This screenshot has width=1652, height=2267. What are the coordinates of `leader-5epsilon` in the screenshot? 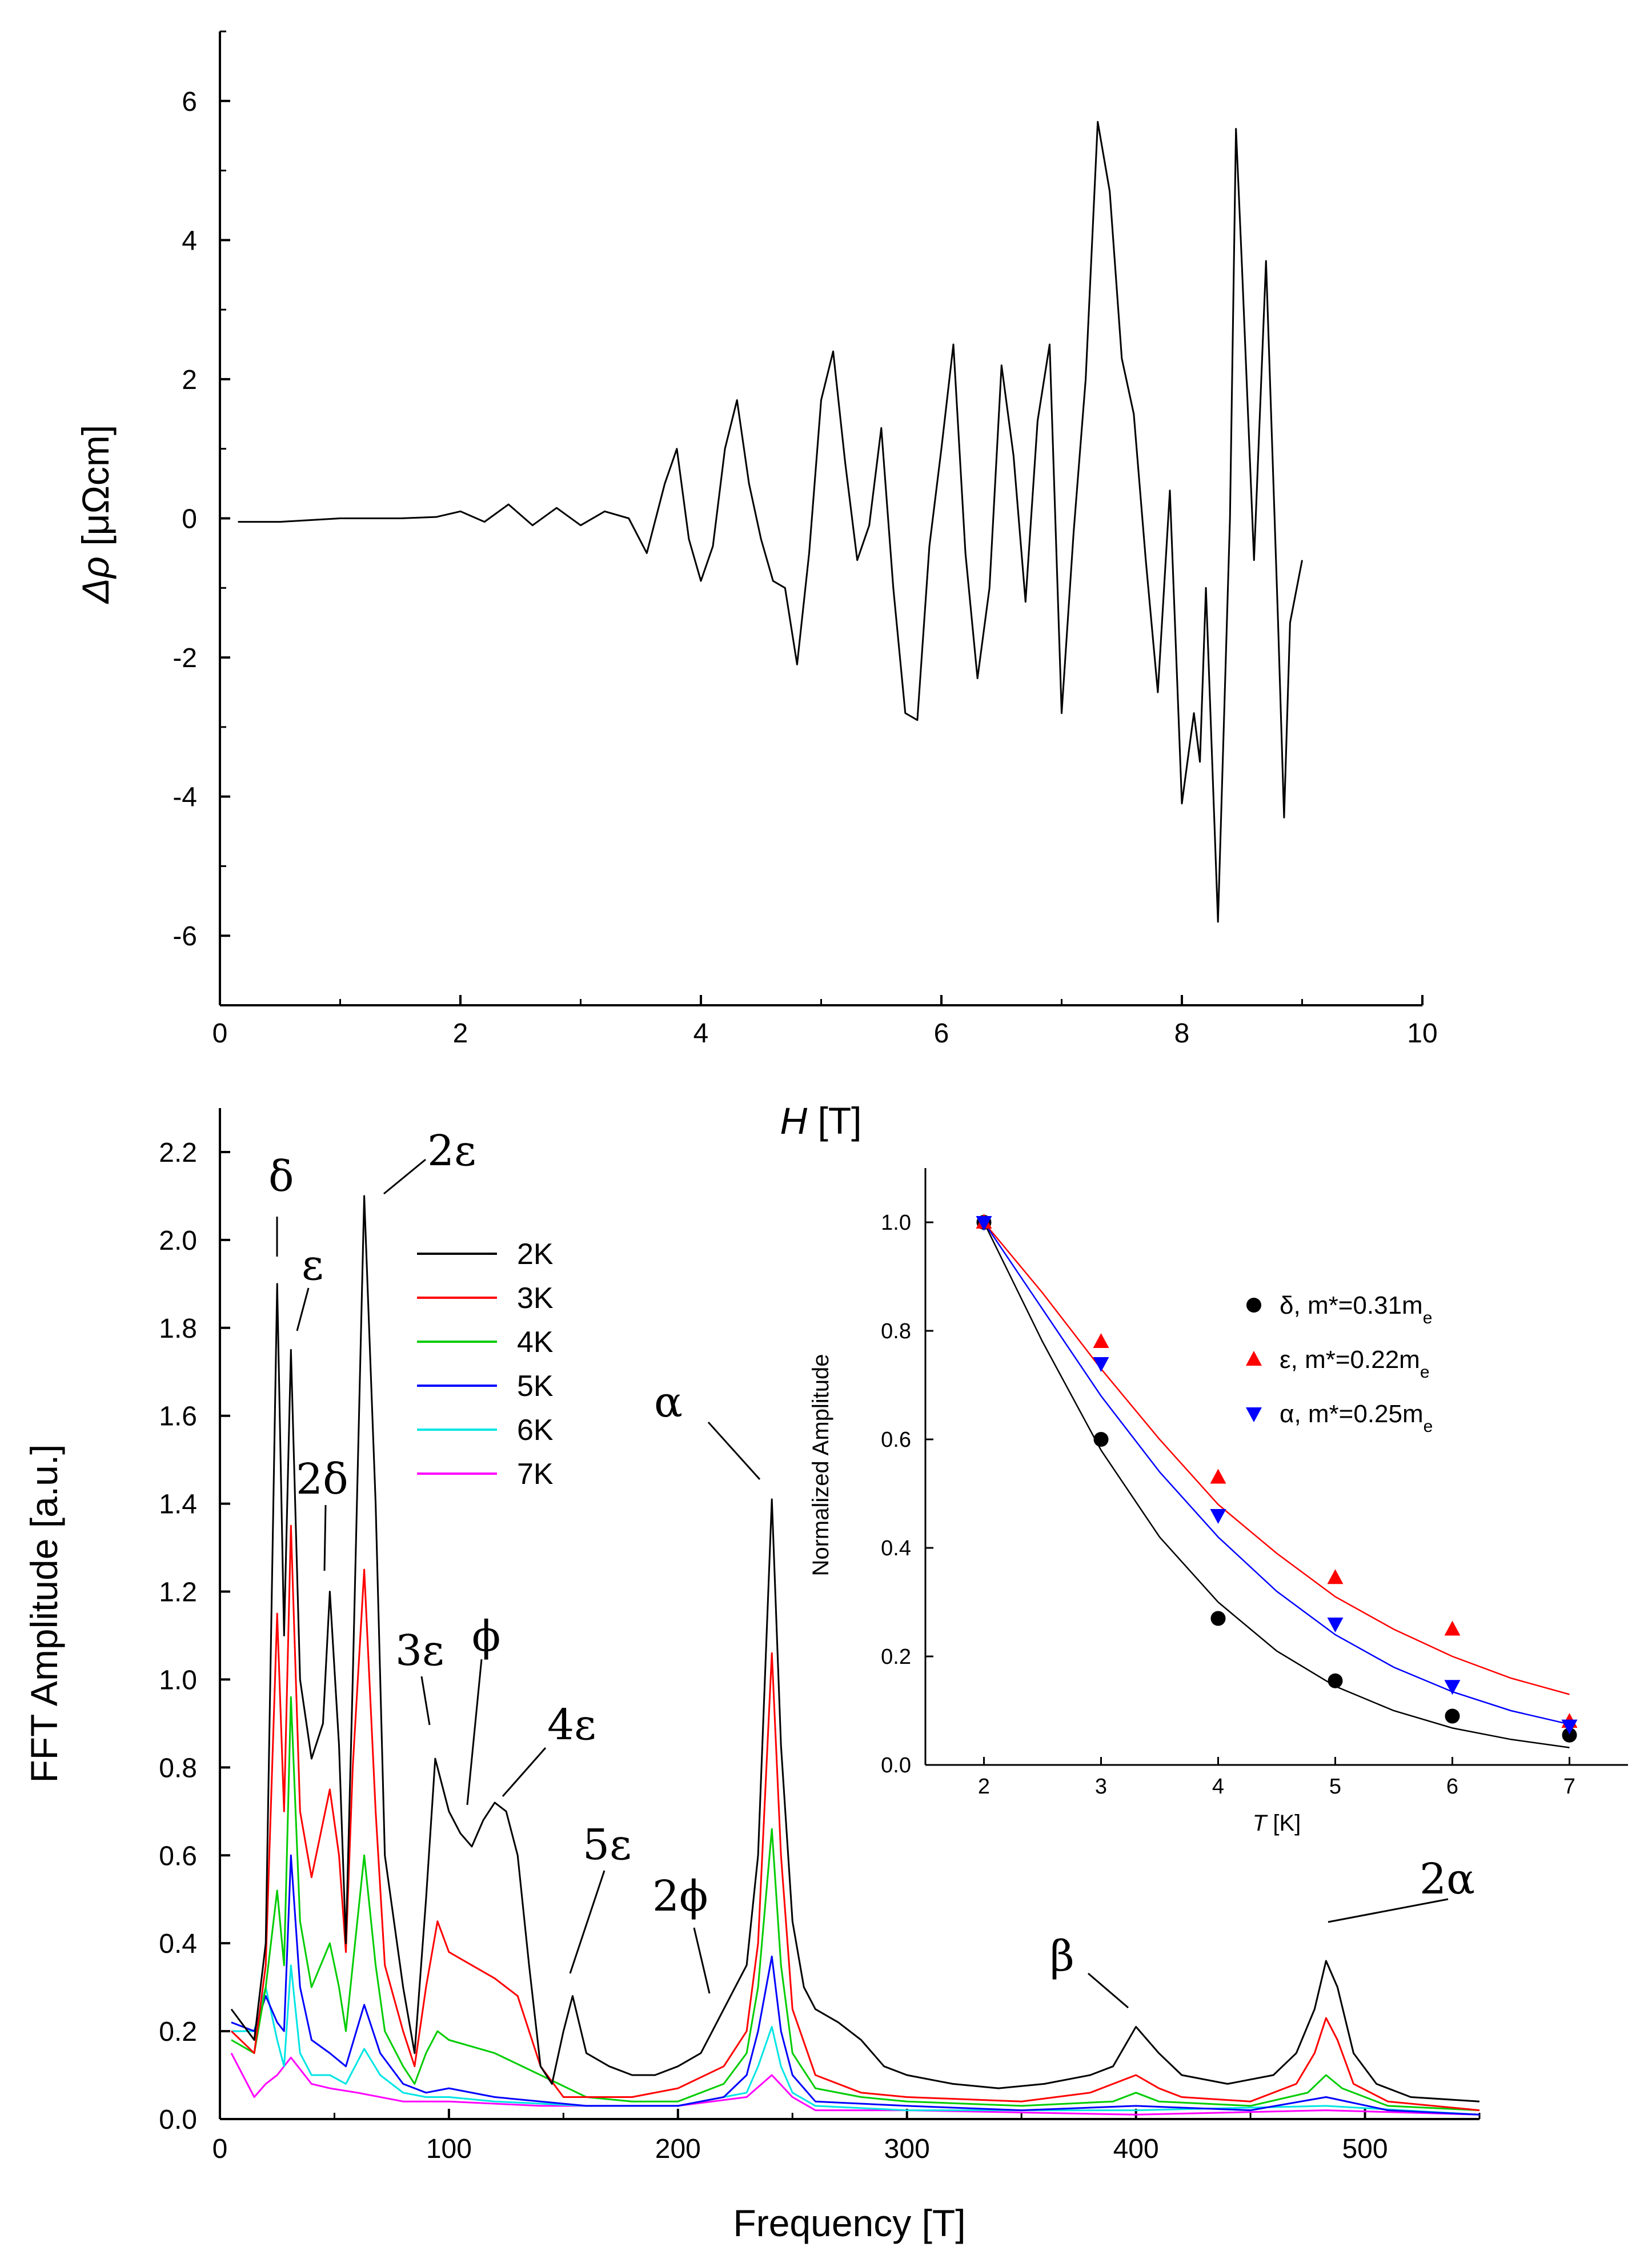 It's located at (587, 1922).